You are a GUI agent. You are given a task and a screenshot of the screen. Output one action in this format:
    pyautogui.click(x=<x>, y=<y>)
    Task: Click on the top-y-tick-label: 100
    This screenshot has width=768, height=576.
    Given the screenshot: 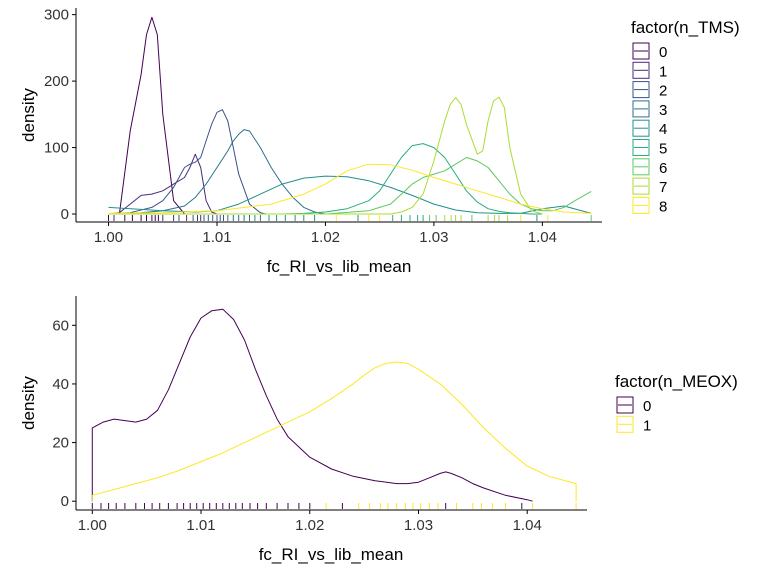 What is the action you would take?
    pyautogui.click(x=56, y=148)
    